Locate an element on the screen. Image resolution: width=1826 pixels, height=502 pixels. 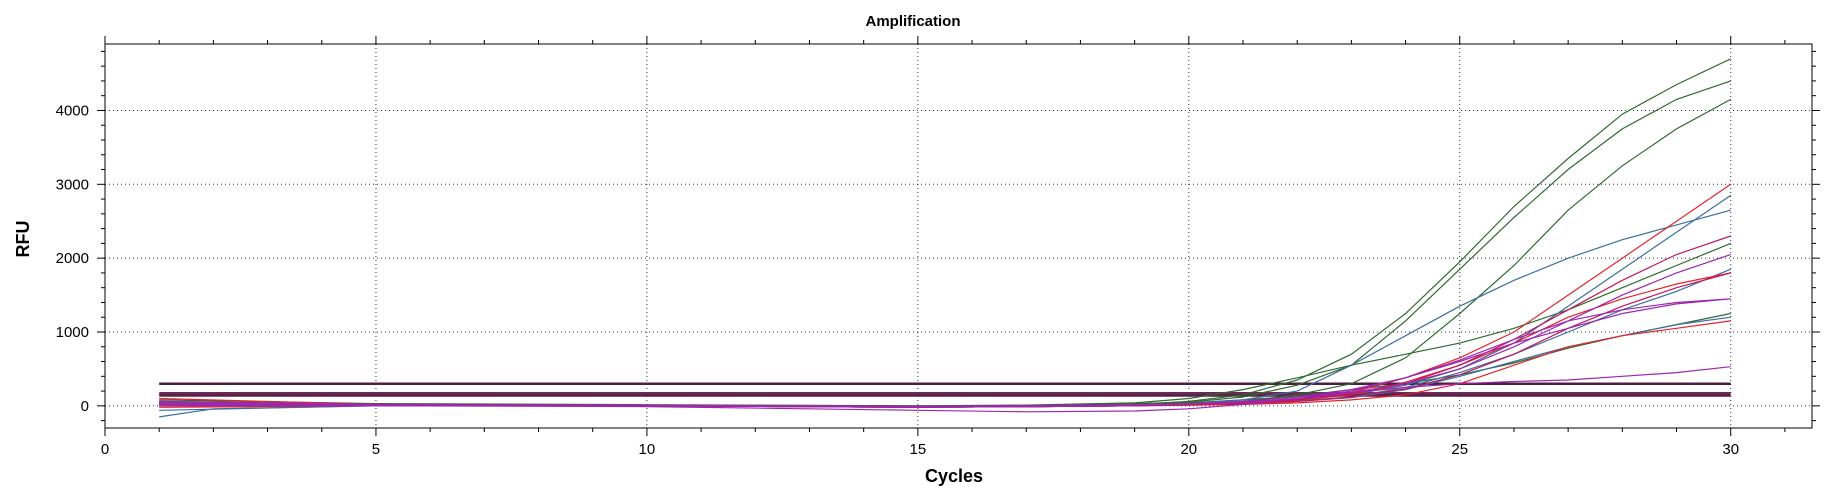
y-tick-label: 1000 is located at coordinates (72, 332).